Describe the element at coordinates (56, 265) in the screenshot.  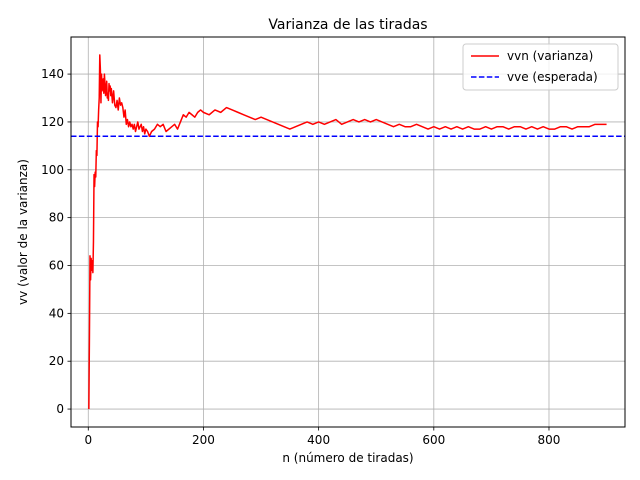
I see `y-tick-label: 60` at that location.